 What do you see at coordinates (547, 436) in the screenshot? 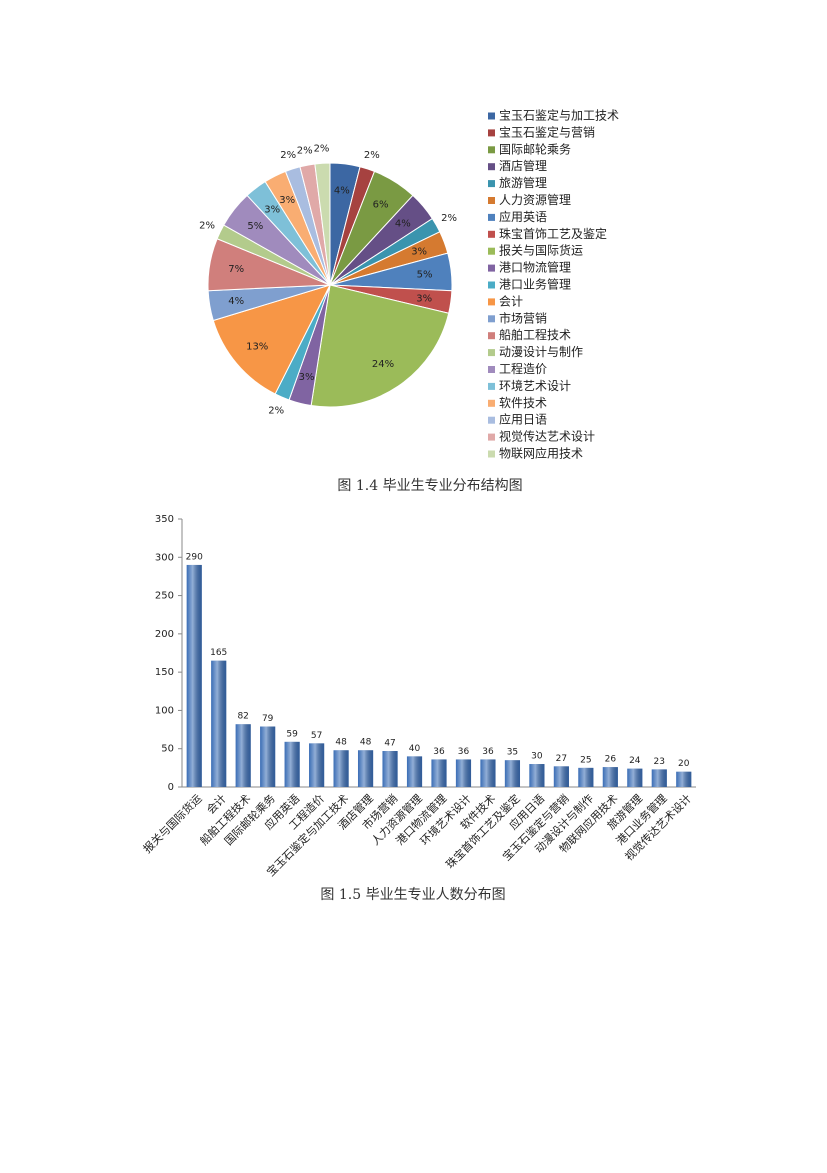
I see `legend-label: 视觉传达艺术设计` at bounding box center [547, 436].